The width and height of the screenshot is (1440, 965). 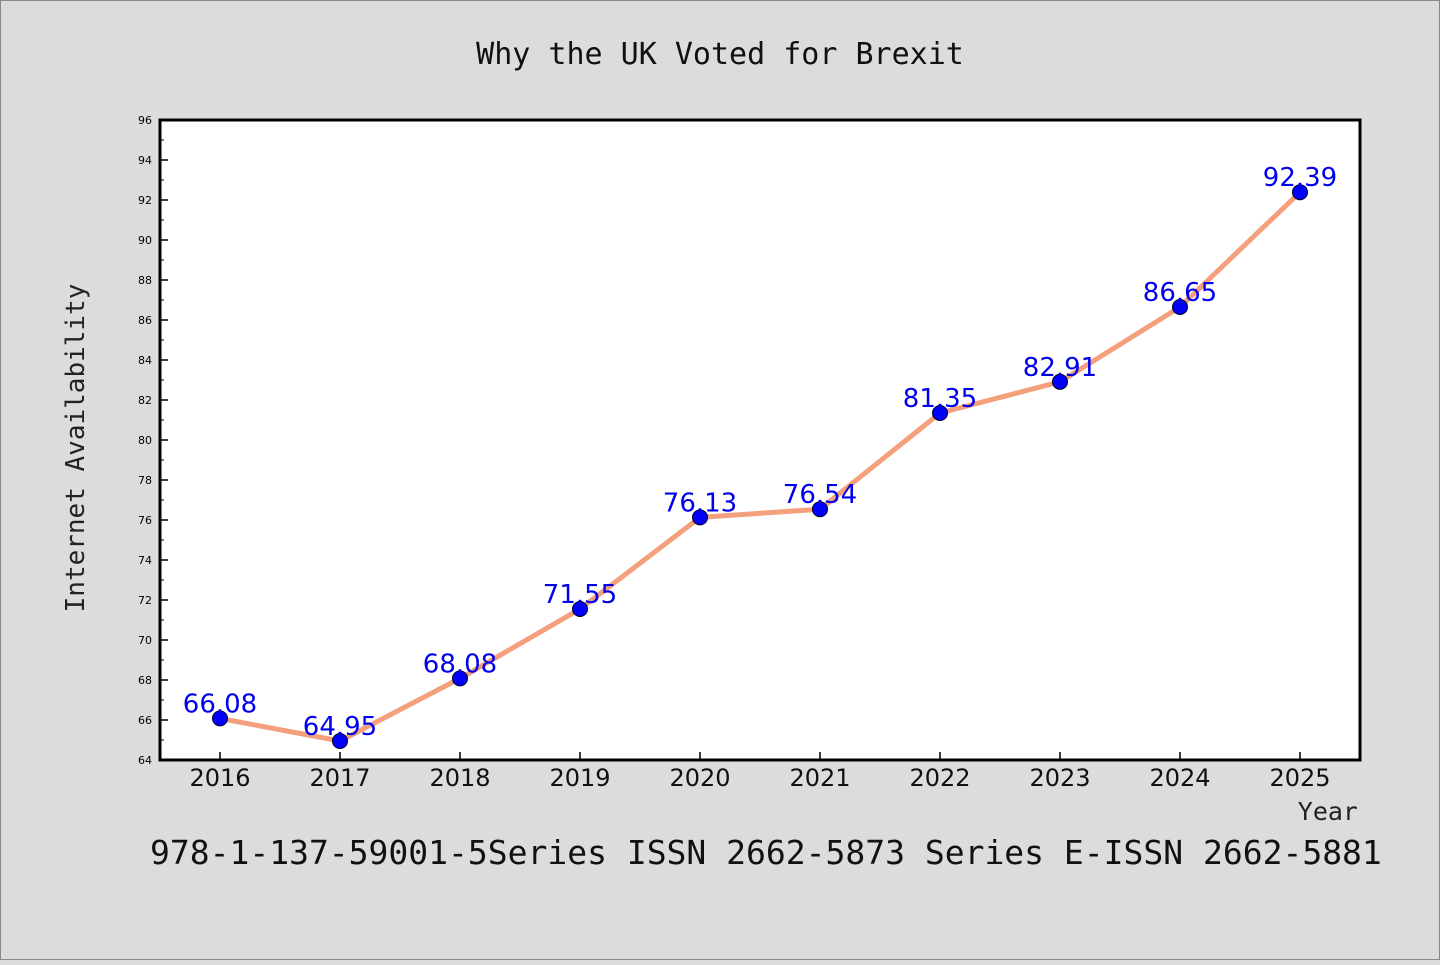 What do you see at coordinates (145, 240) in the screenshot?
I see `y-tick-label: 90` at bounding box center [145, 240].